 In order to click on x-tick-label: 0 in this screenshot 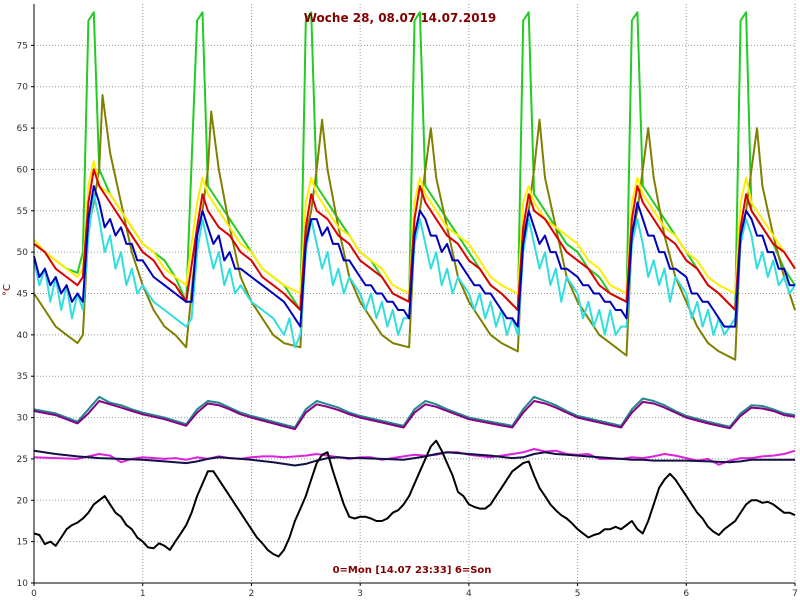, I will do `click(34, 594)`.